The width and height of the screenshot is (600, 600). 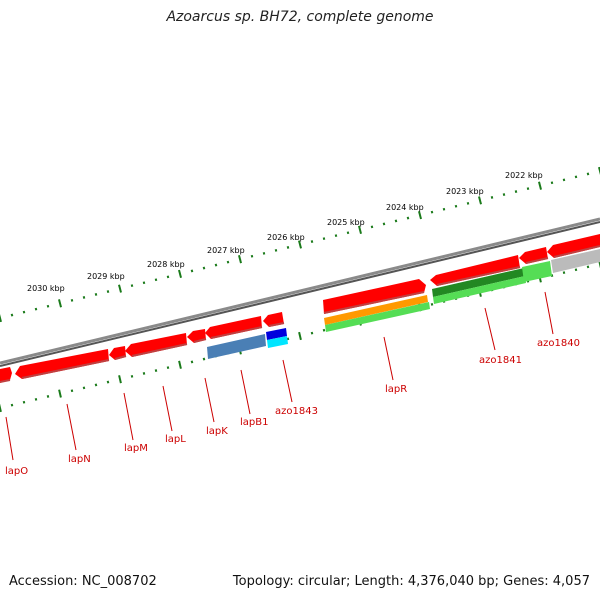 What do you see at coordinates (405, 207) in the screenshot?
I see `kbp-label-2024: 2024 kbp` at bounding box center [405, 207].